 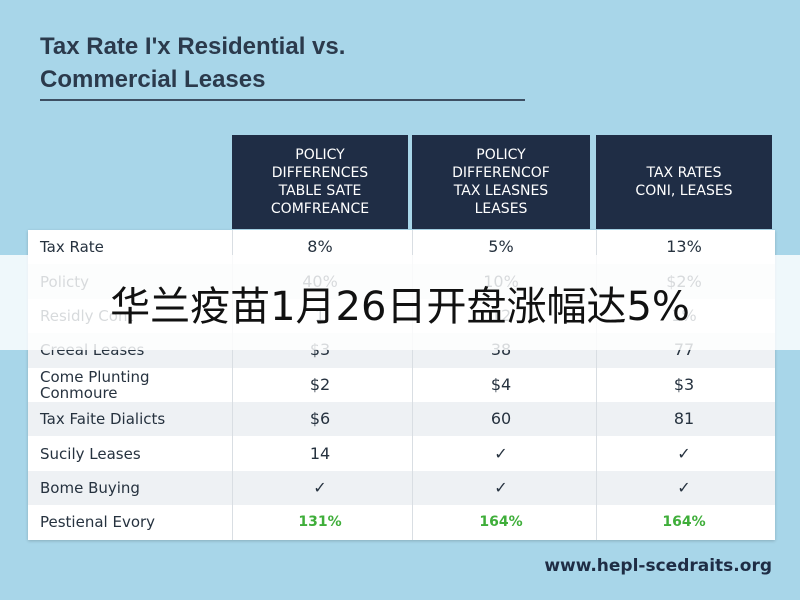 I want to click on row-label: Come Plunting Conmoure, so click(x=137, y=385).